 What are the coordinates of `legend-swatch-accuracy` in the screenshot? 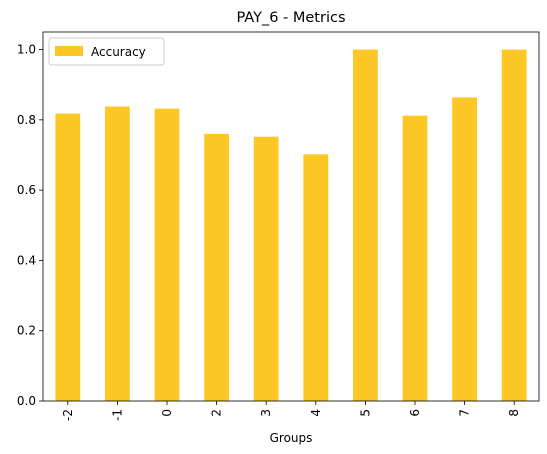 It's located at (69, 51).